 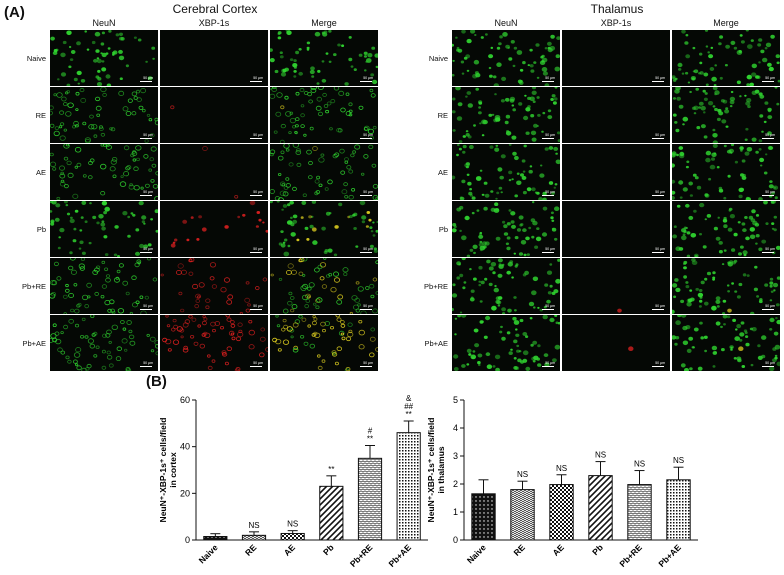 I want to click on micrograph-cortex-ae-merge: 50 μm, so click(x=324, y=172).